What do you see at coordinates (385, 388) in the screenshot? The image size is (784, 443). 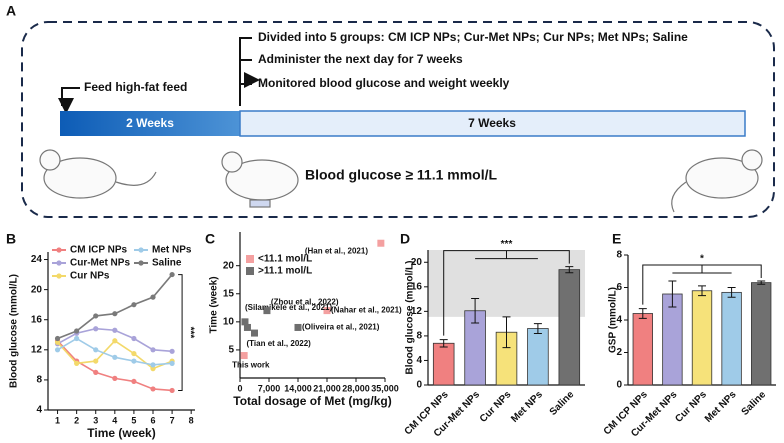 I see `x-tick-label: 35,000` at bounding box center [385, 388].